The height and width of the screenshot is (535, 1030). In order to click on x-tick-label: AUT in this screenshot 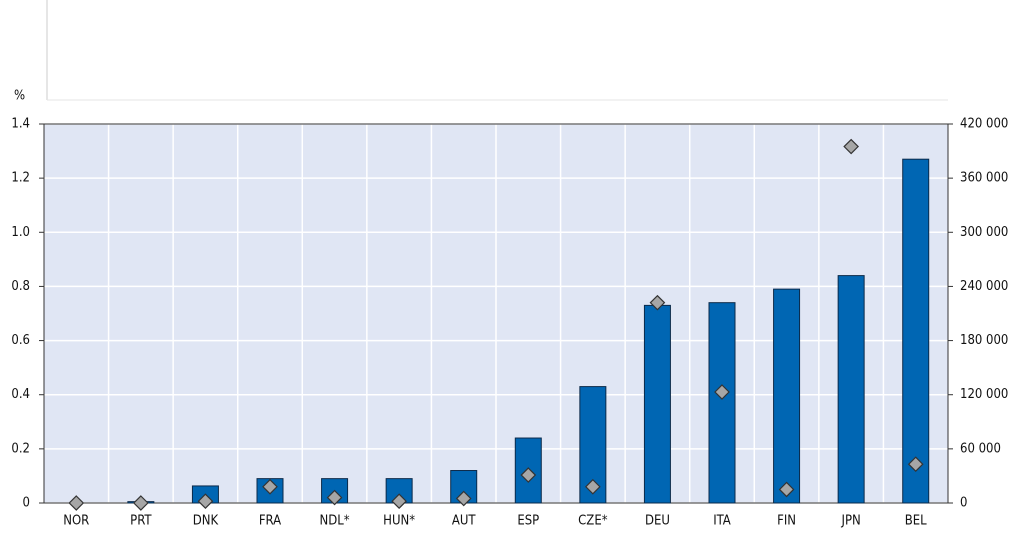, I will do `click(464, 521)`.